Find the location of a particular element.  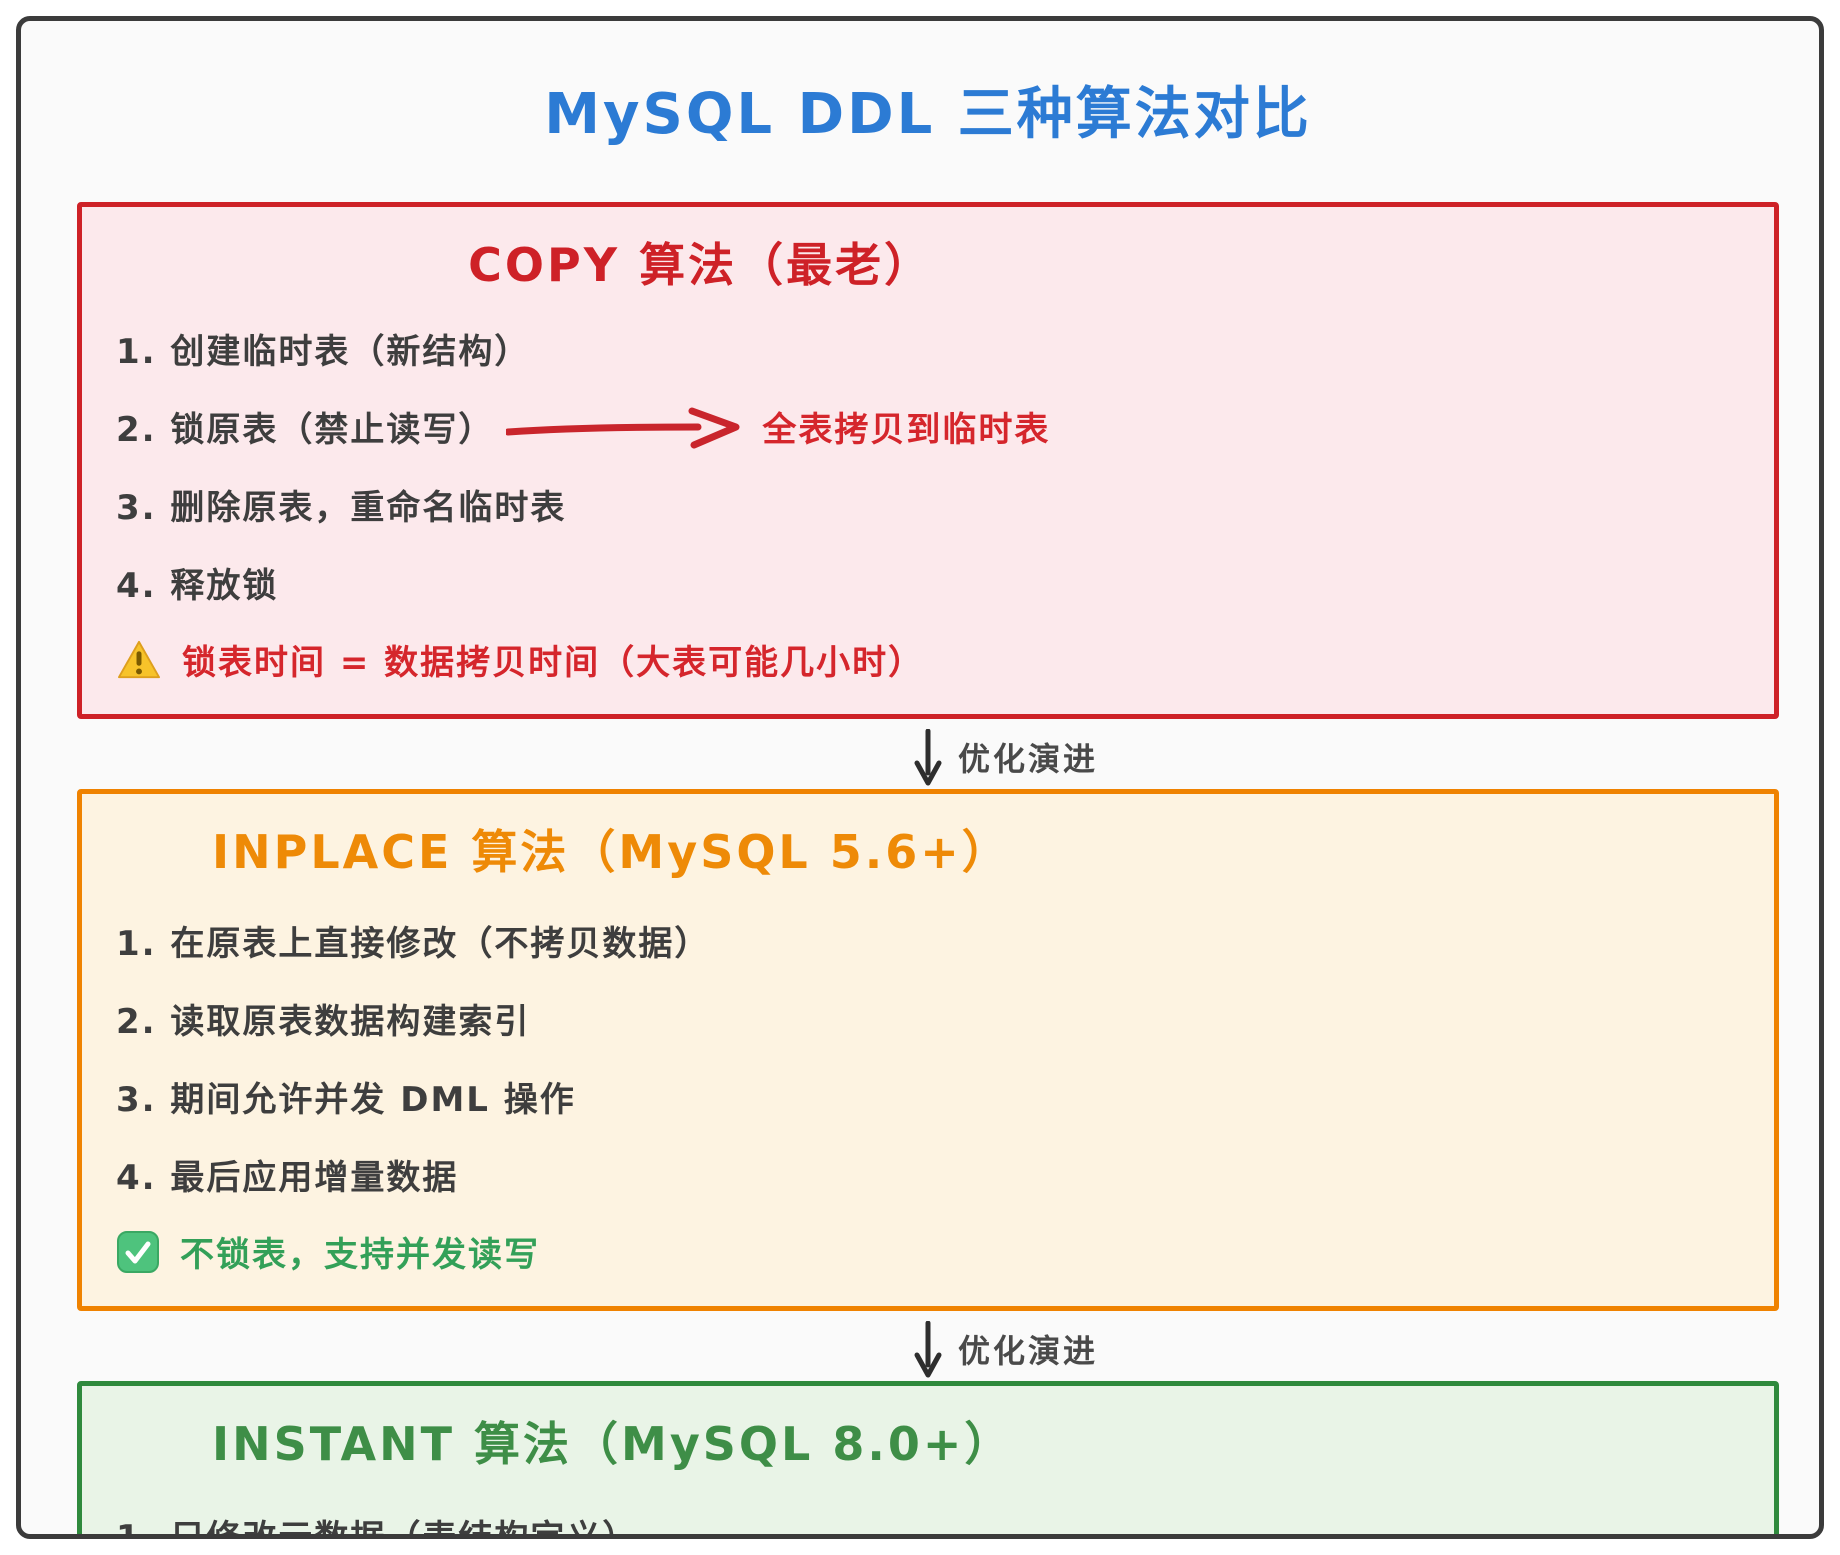

red-right-arrow-icon is located at coordinates (623, 427).